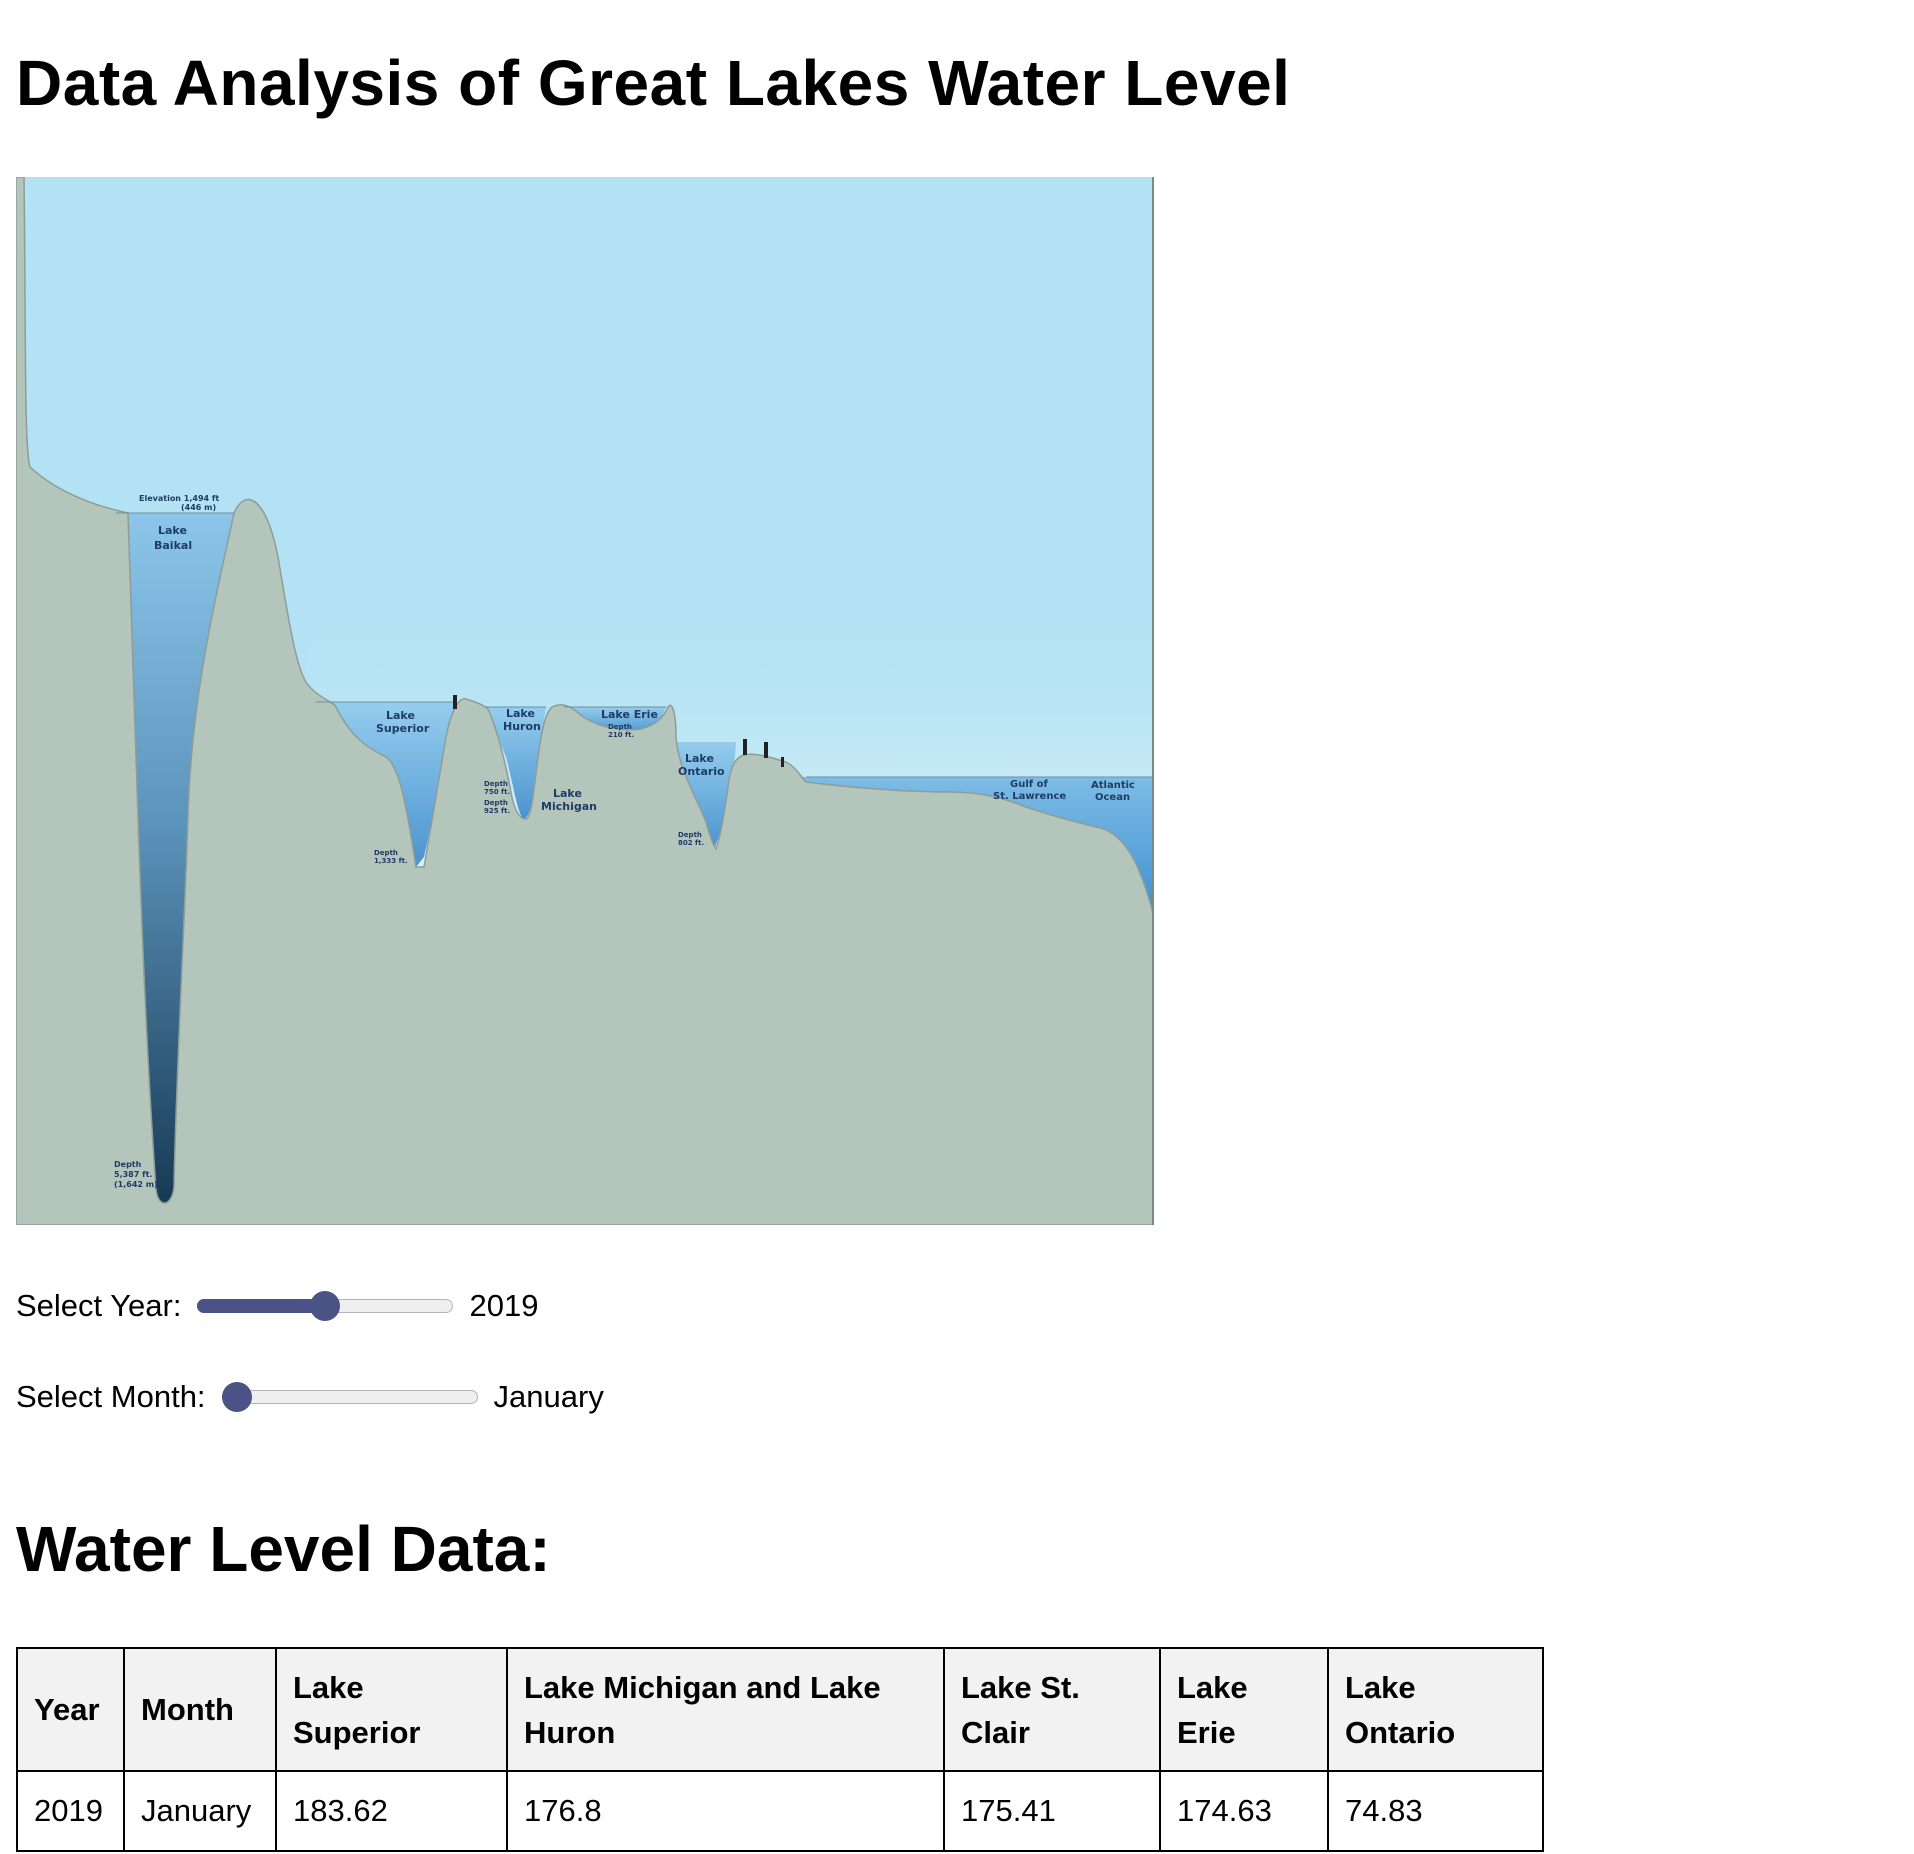 The image size is (1914, 1854). I want to click on baikal-depth-label: (1,642 m), so click(136, 1184).